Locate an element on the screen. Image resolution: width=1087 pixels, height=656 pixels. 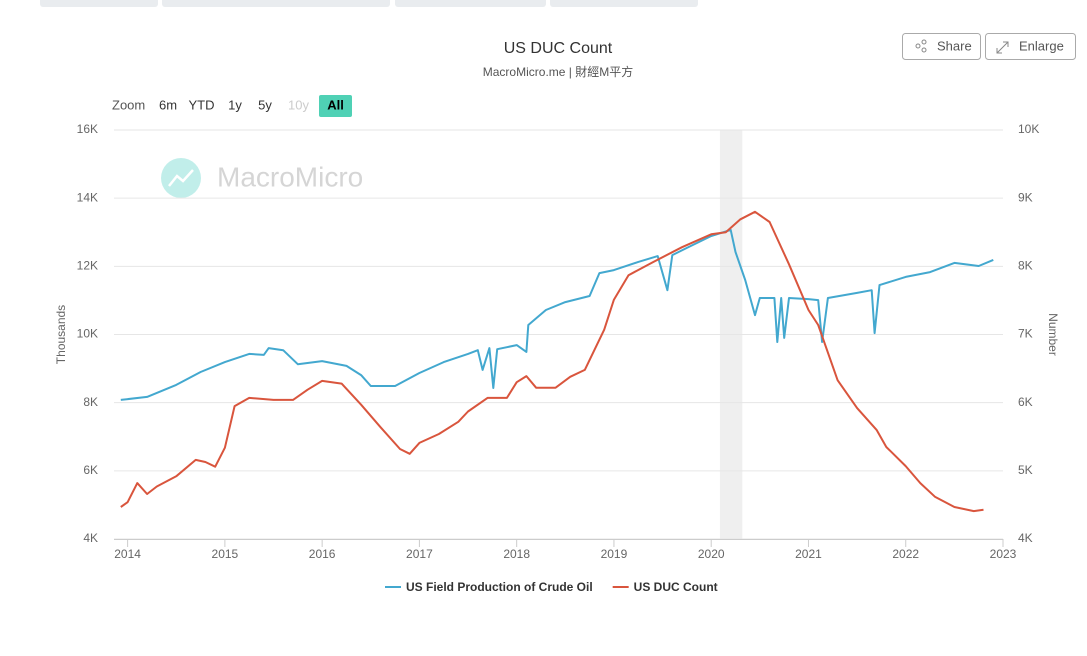
range-button: 10y is located at coordinates (298, 104).